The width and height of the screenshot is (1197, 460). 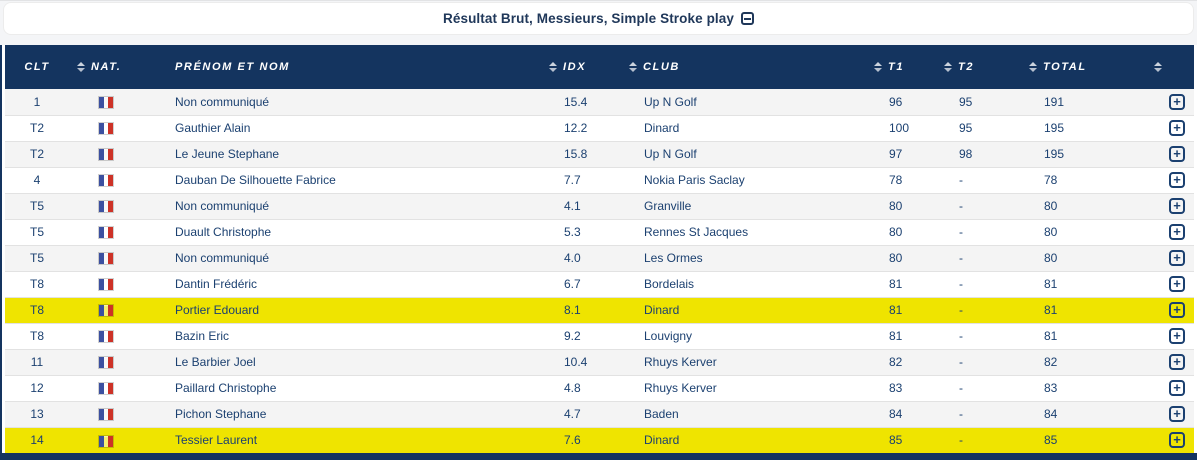 I want to click on collapse-section-icon, so click(x=747, y=18).